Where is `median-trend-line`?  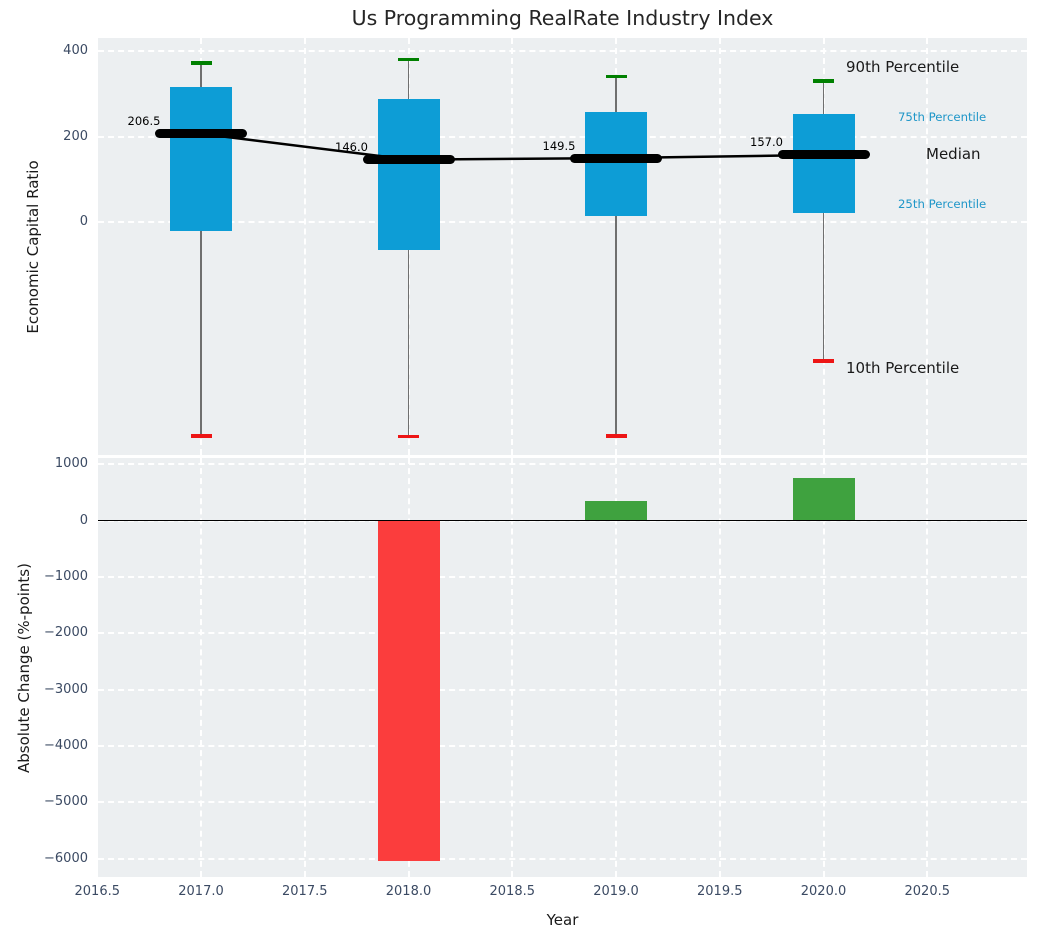 median-trend-line is located at coordinates (512, 146).